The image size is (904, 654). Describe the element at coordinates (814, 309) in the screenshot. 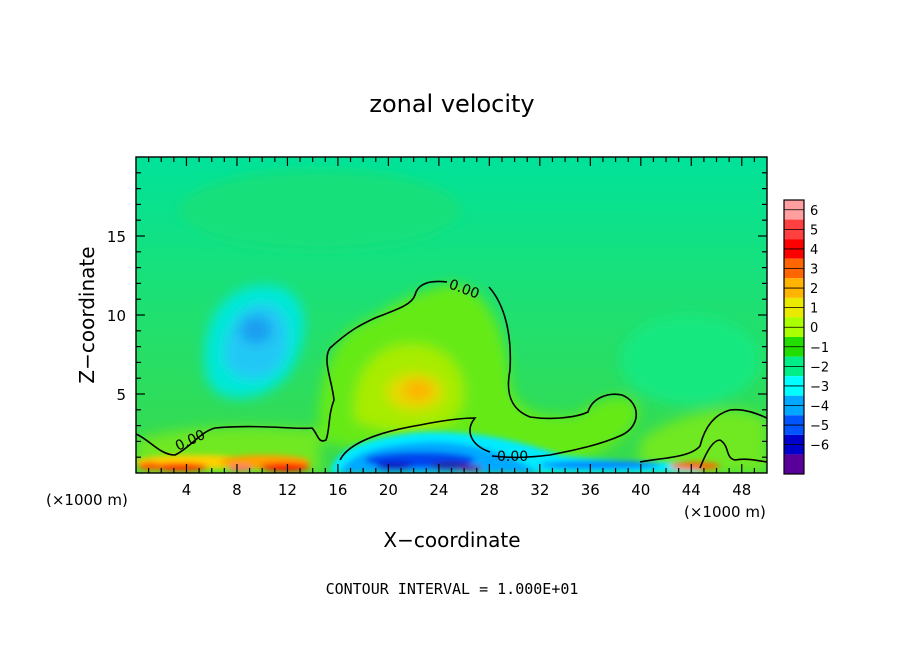

I see `colorbar-label: 1` at that location.